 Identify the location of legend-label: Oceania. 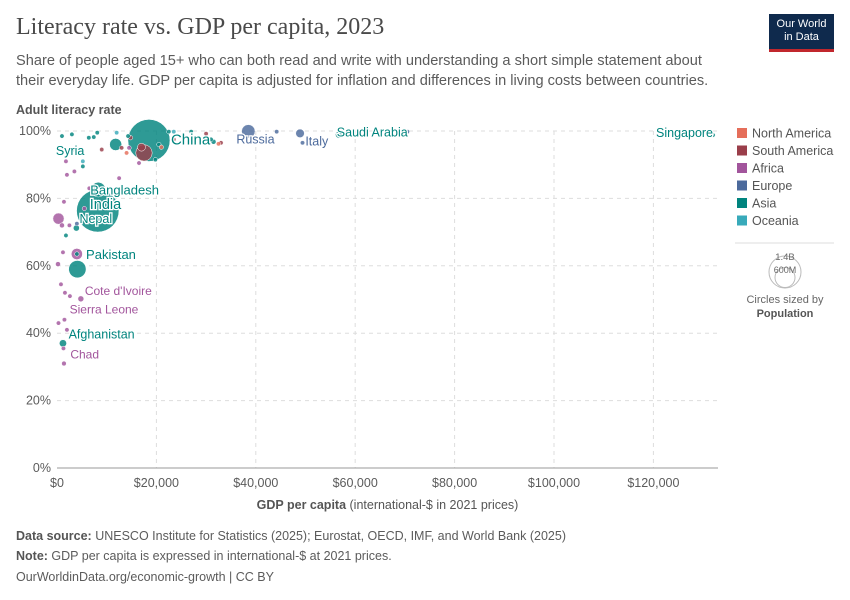
(775, 221).